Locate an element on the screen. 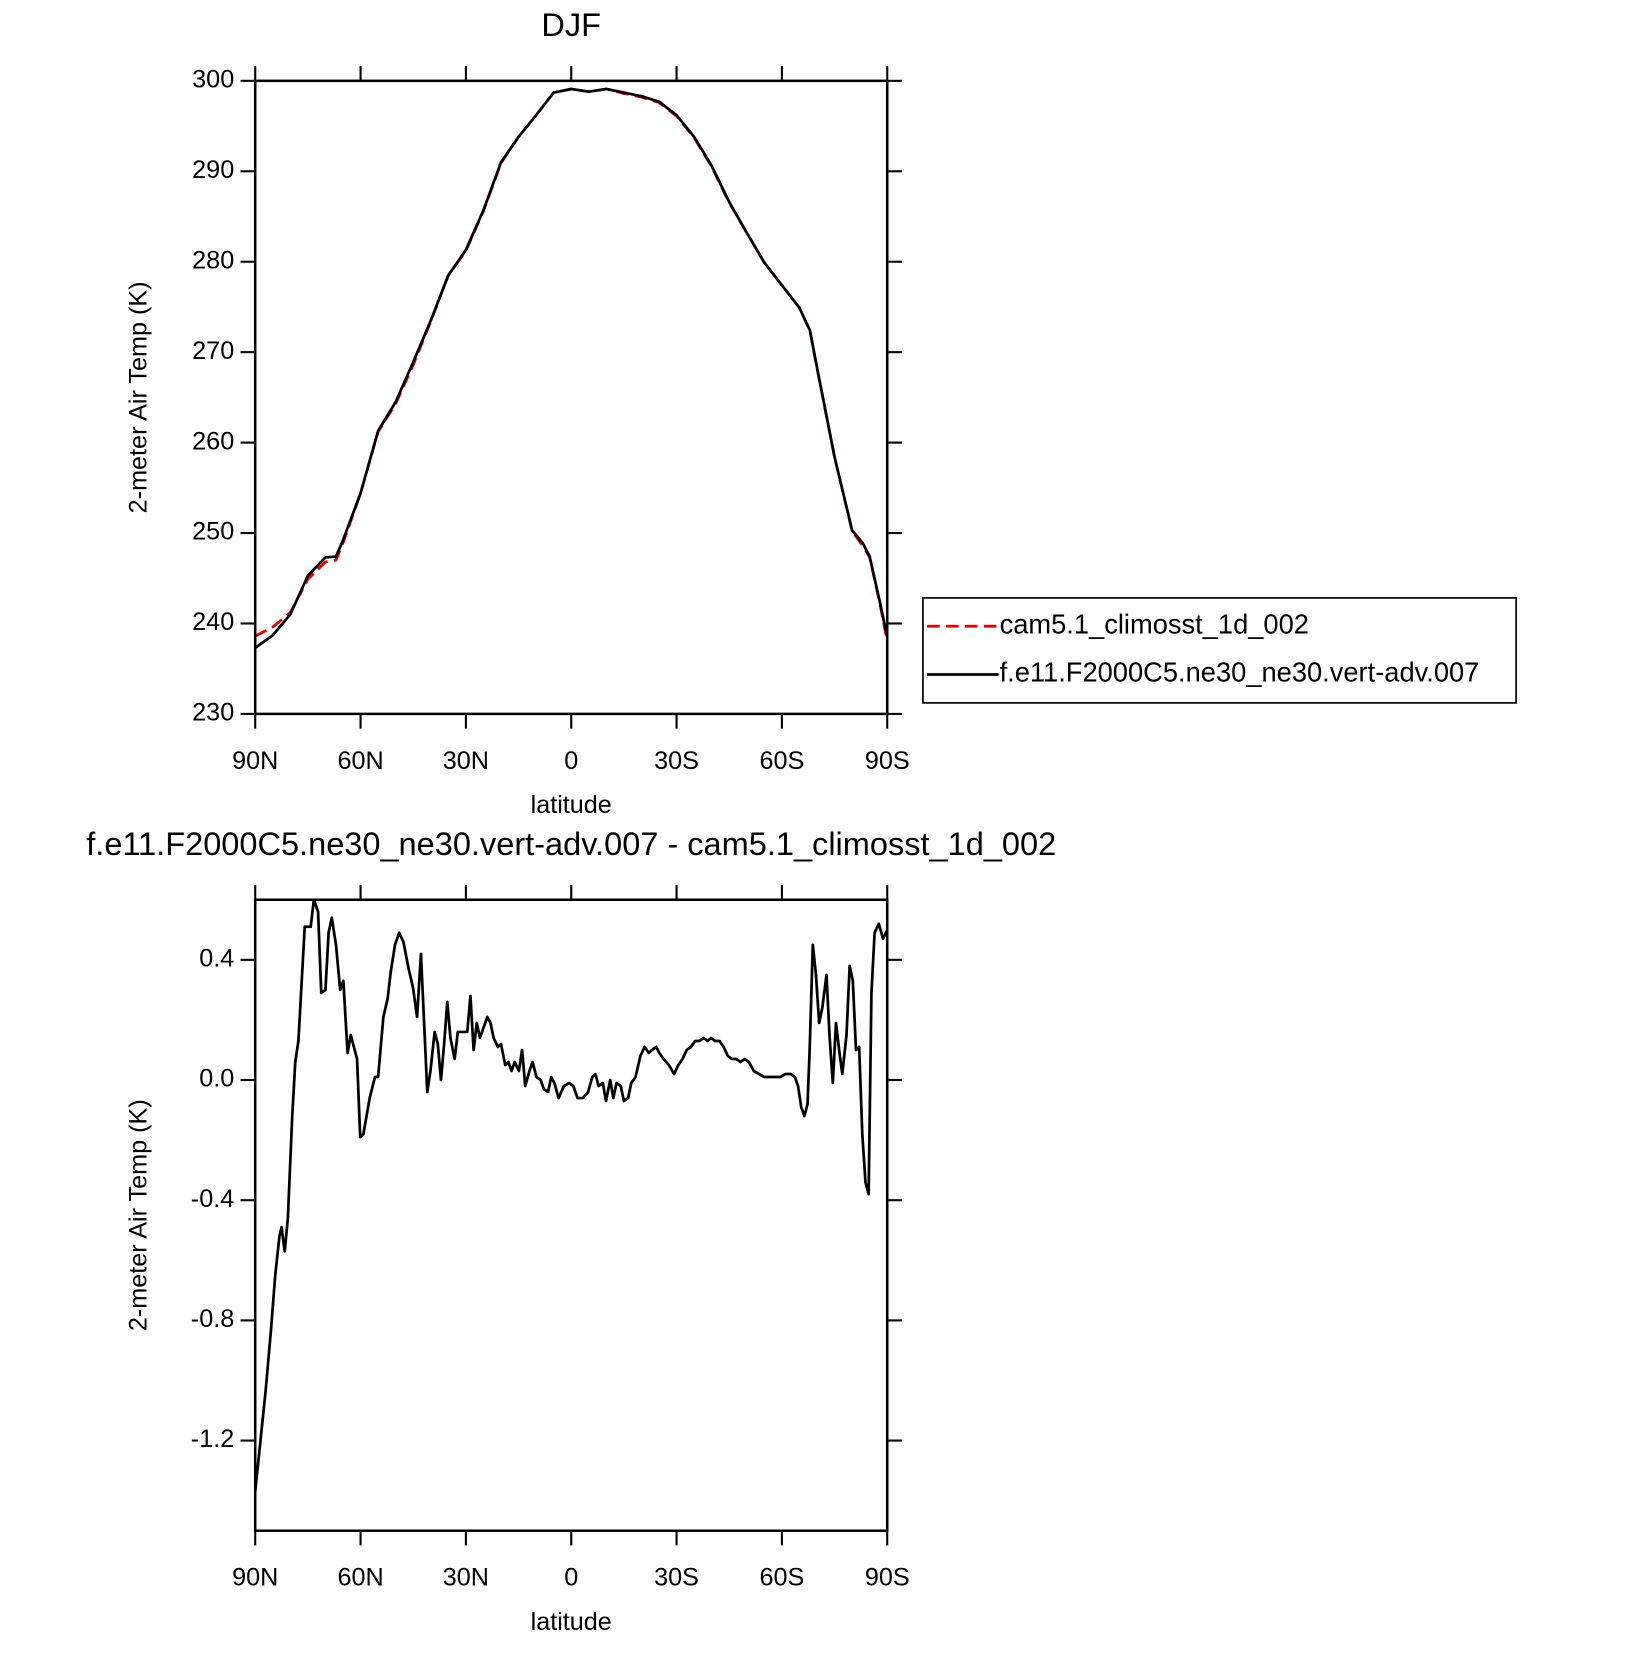 This screenshot has height=1663, width=1638. y-tick-label: 250 is located at coordinates (213, 532).